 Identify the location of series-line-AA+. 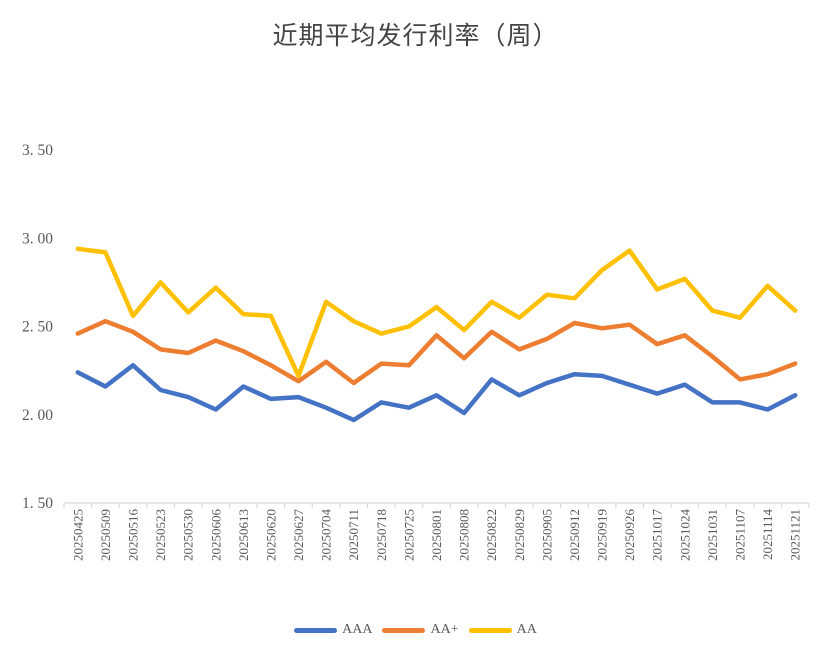
(436, 352).